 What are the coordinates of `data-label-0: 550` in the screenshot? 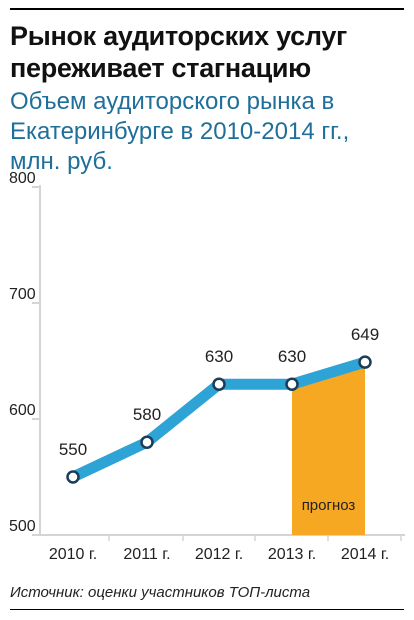 It's located at (73, 449).